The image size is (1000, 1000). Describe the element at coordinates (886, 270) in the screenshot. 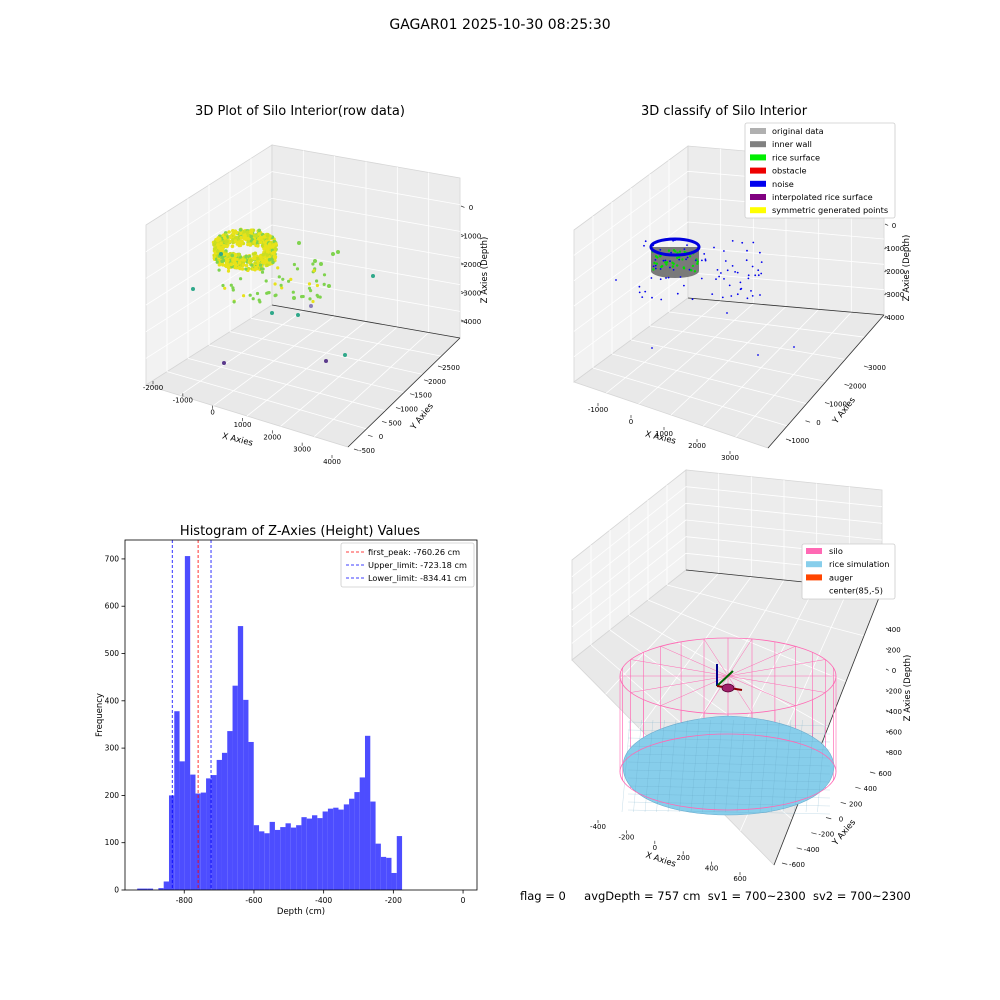

I see `chart2-z-tick` at that location.